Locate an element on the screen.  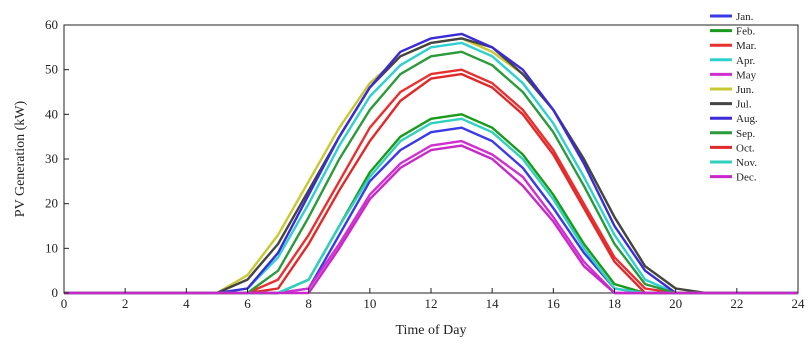
legend-label: Dec. is located at coordinates (746, 178).